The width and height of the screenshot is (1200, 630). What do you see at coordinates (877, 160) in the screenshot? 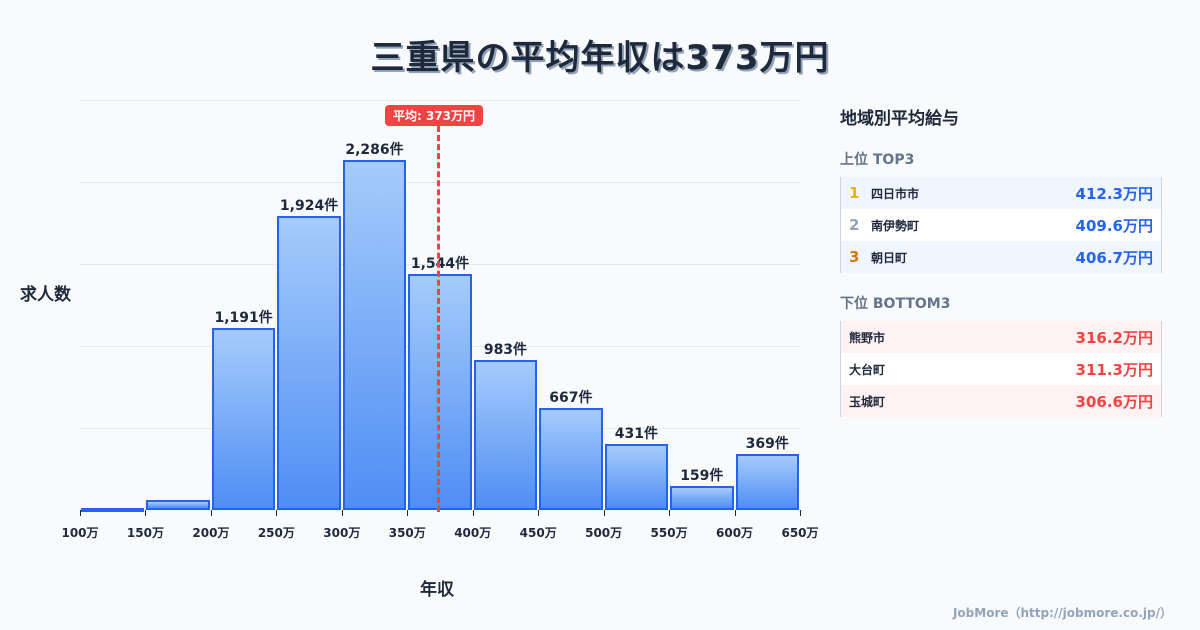
I see `top-section-title: 上位 TOP3` at bounding box center [877, 160].